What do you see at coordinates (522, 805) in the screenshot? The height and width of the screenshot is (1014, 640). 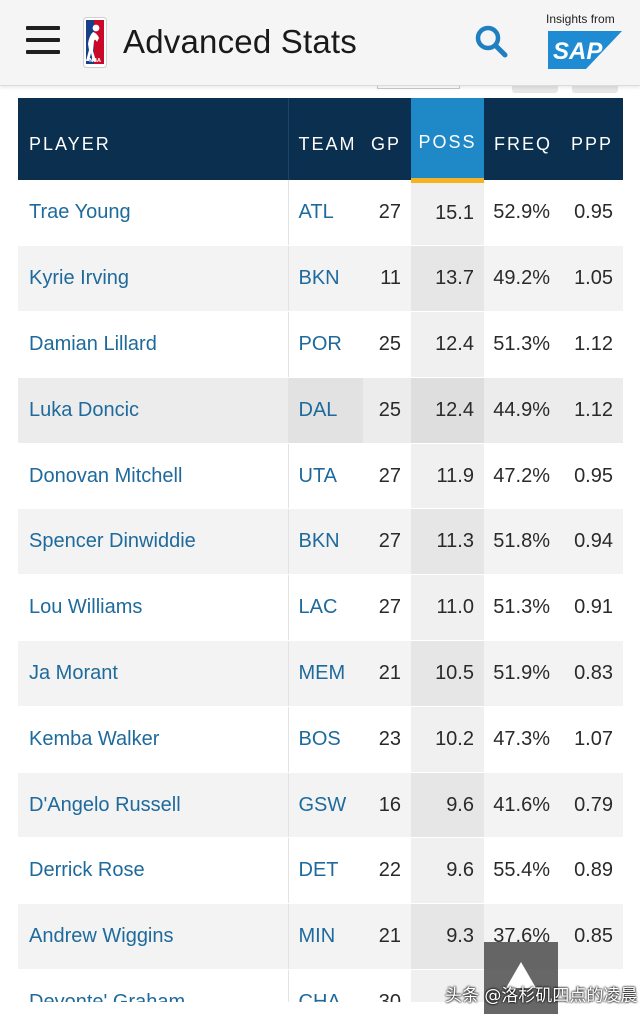 I see `cell-freq: 41.6%` at bounding box center [522, 805].